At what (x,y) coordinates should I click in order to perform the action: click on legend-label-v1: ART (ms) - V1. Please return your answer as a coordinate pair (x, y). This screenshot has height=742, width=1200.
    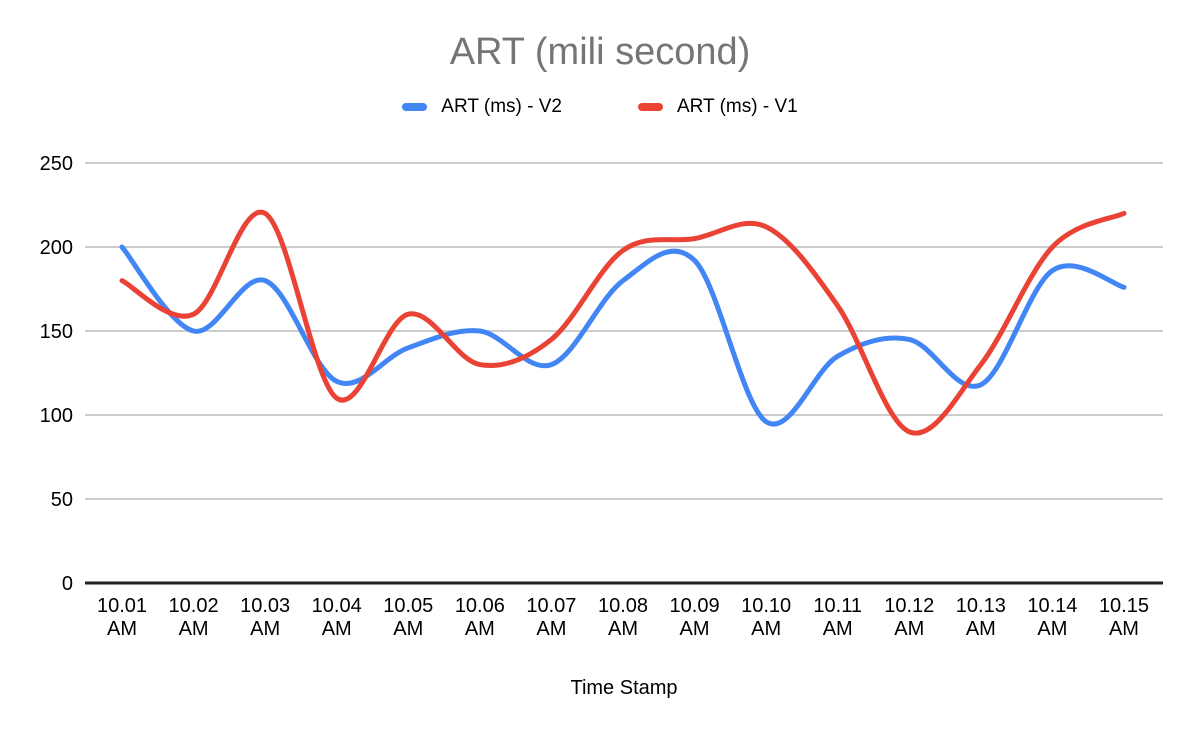
    Looking at the image, I should click on (737, 106).